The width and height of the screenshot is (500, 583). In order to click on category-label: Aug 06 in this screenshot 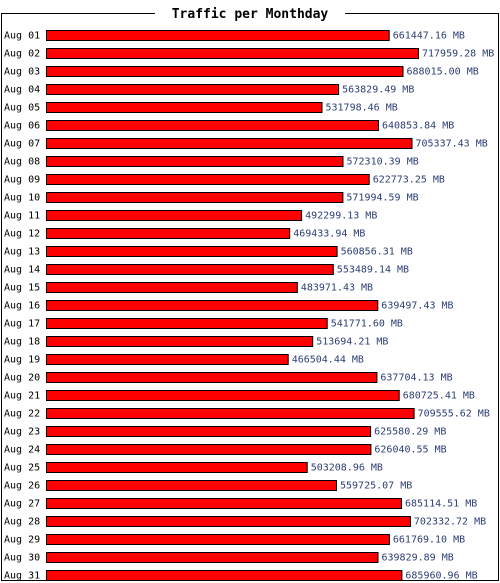, I will do `click(22, 126)`.